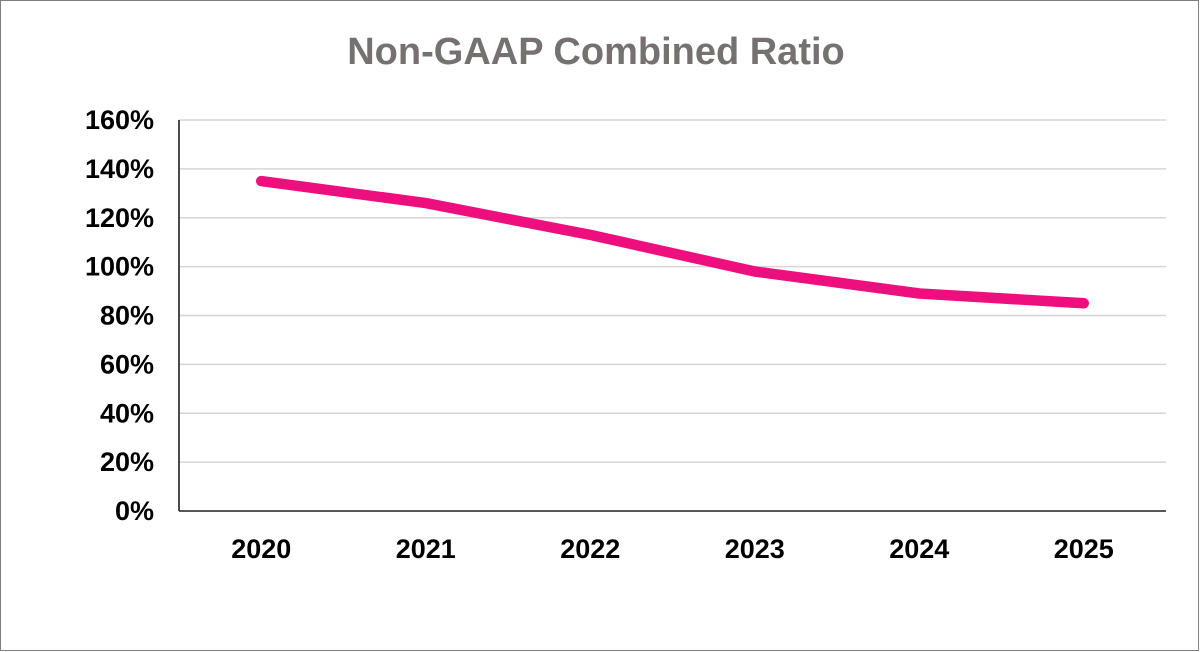  Describe the element at coordinates (596, 52) in the screenshot. I see `chart-title: Non-GAAP Combined Ratio` at that location.